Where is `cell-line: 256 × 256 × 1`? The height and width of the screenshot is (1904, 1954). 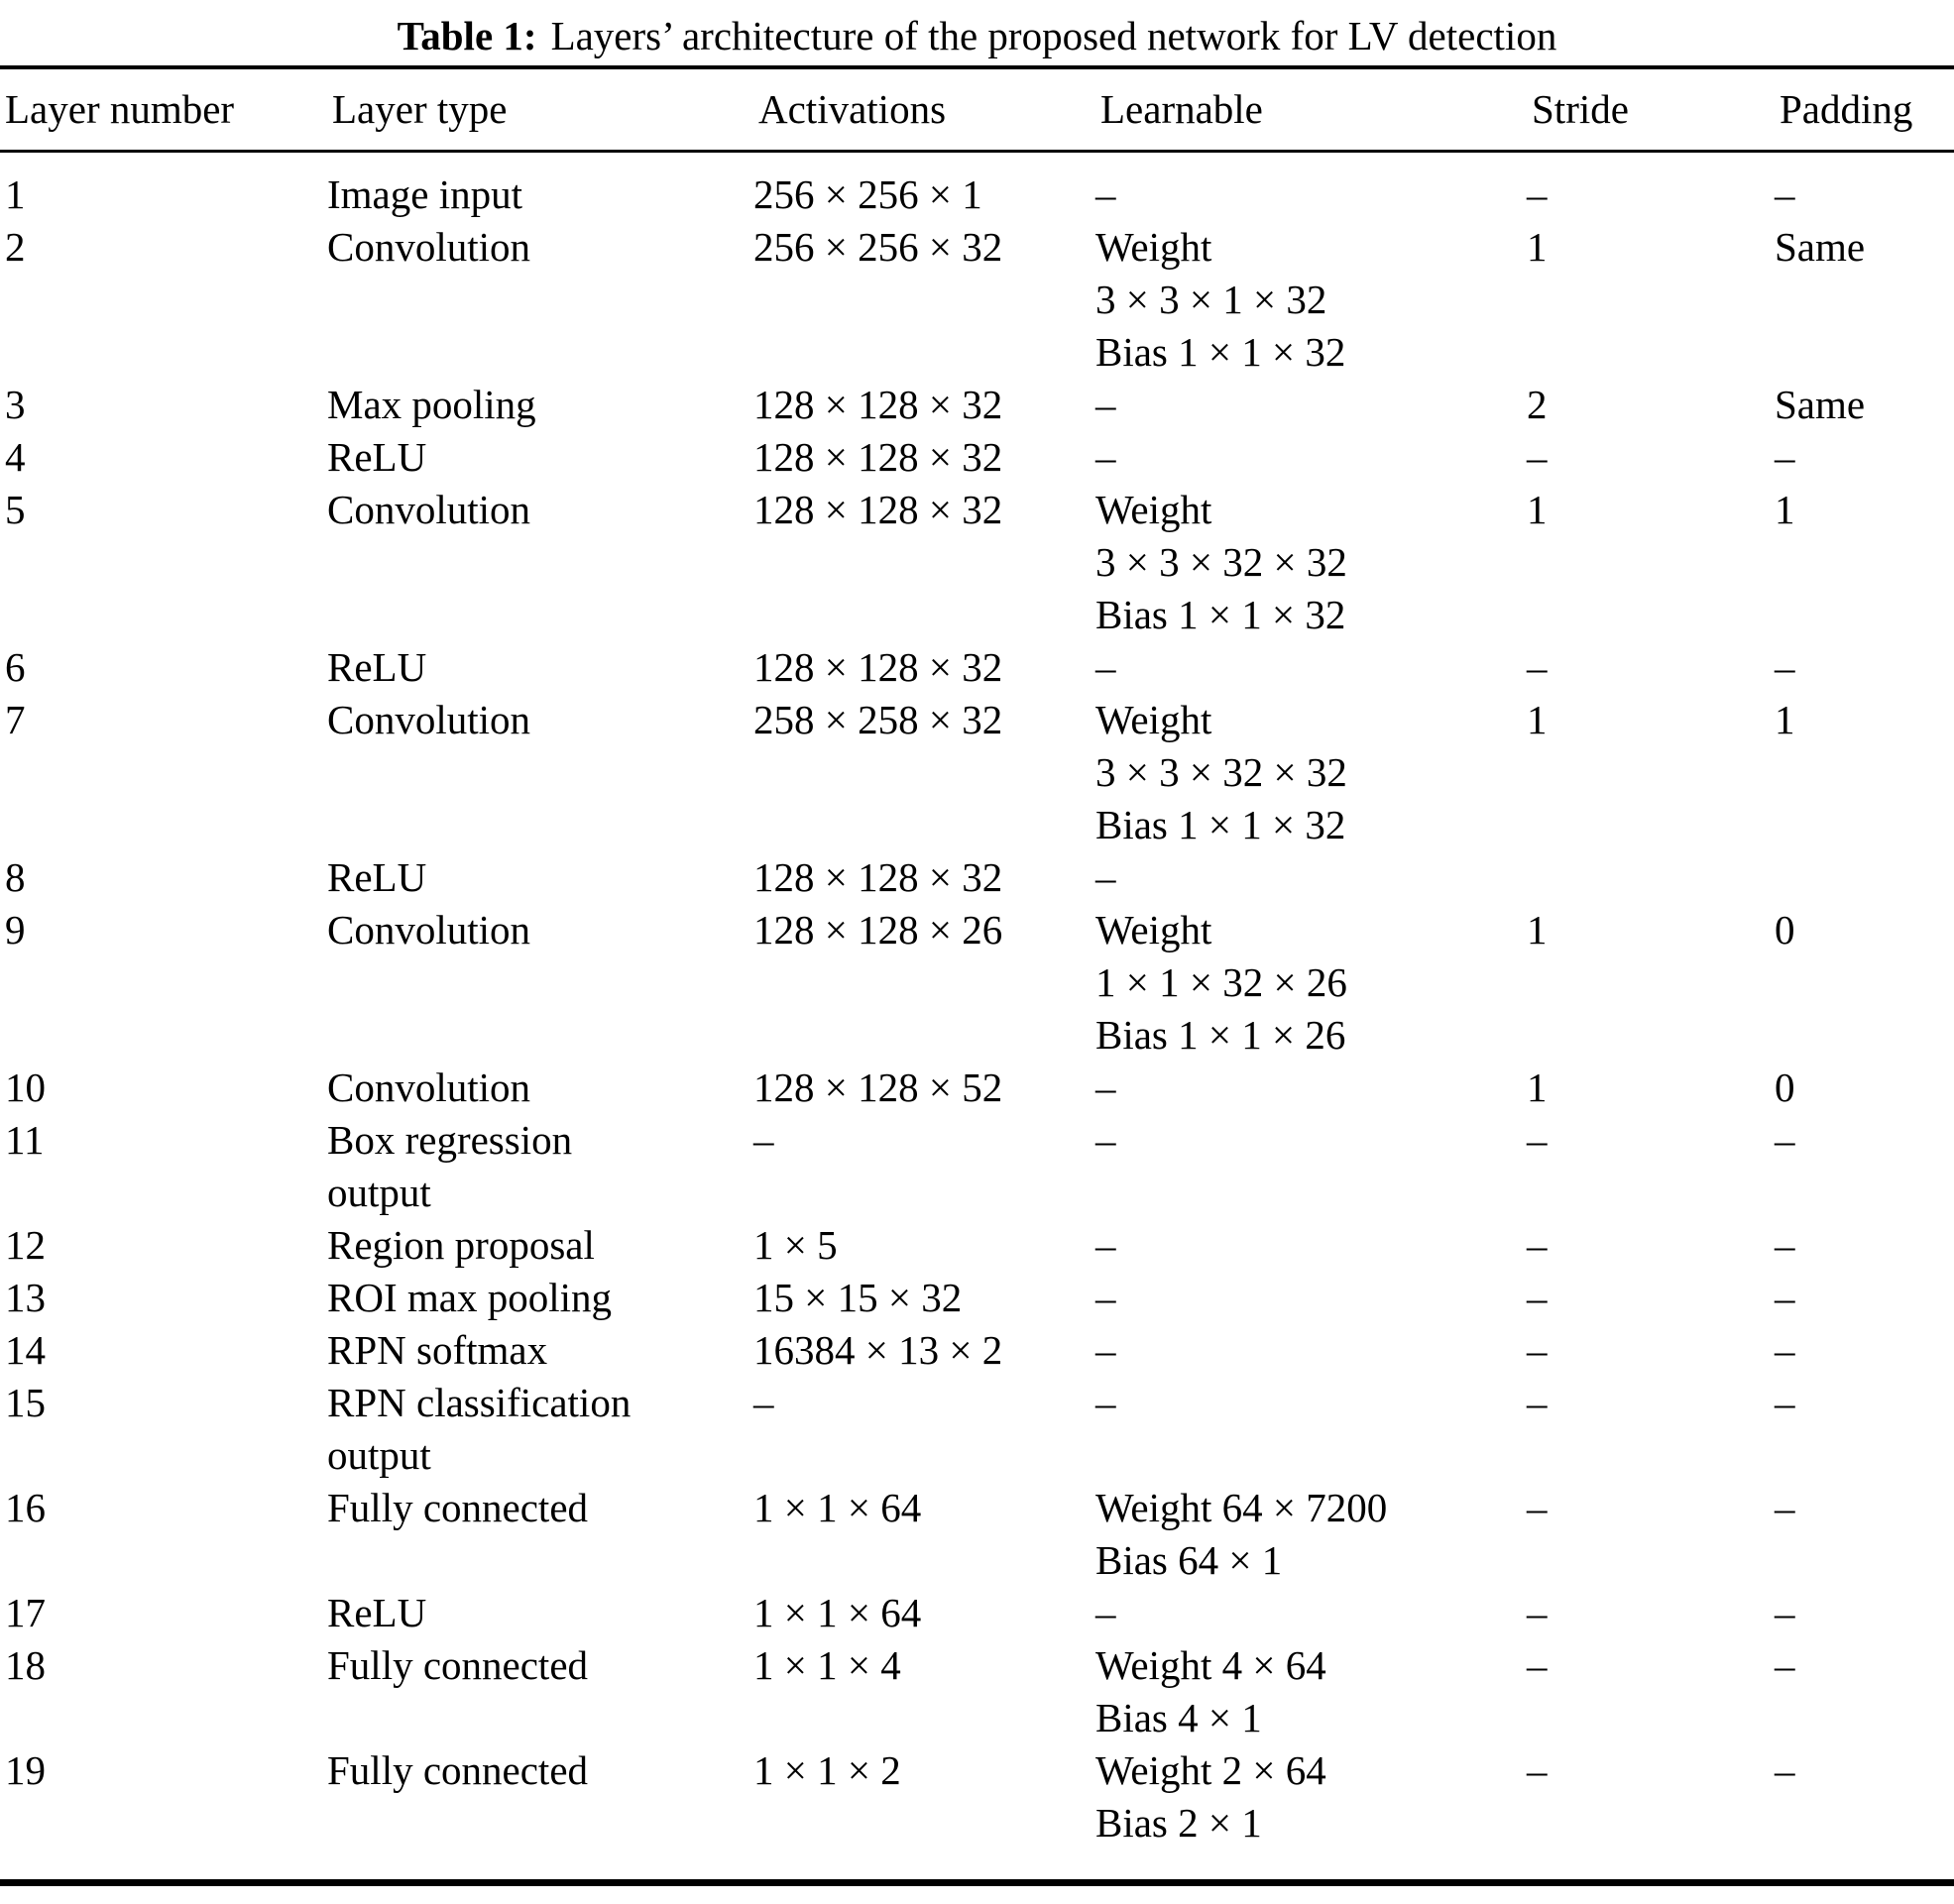 cell-line: 256 × 256 × 1 is located at coordinates (867, 194).